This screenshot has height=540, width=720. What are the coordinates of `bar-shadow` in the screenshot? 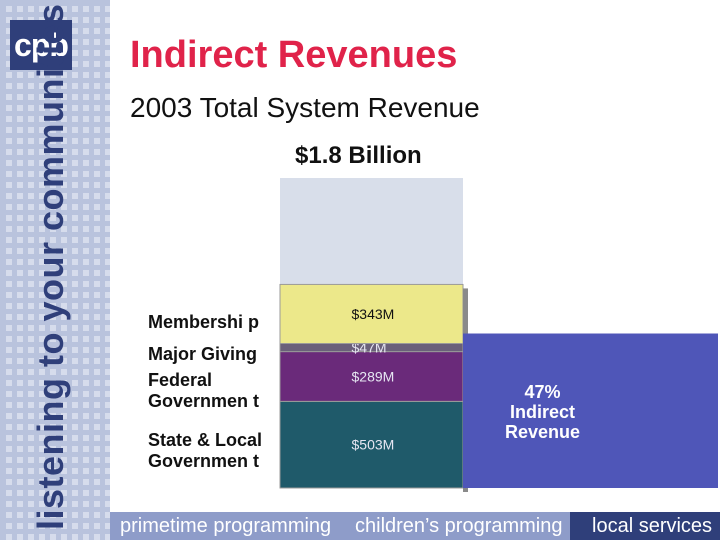 It's located at (465, 318).